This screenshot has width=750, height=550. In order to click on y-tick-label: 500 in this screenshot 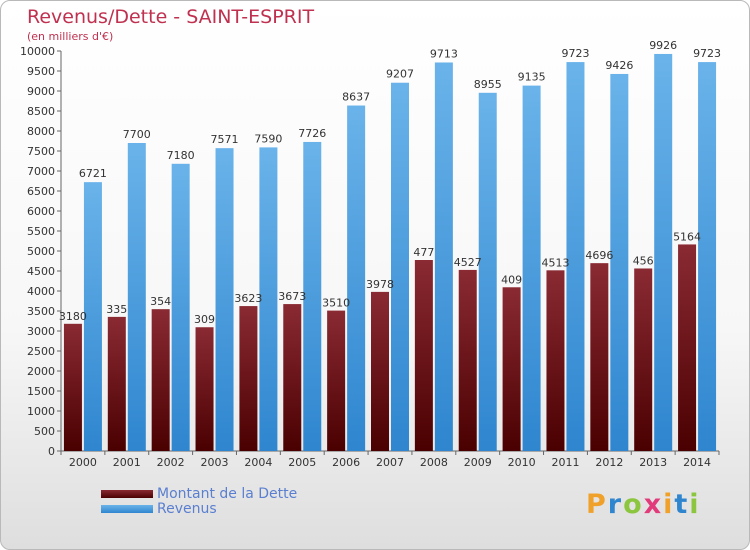, I will do `click(44, 431)`.